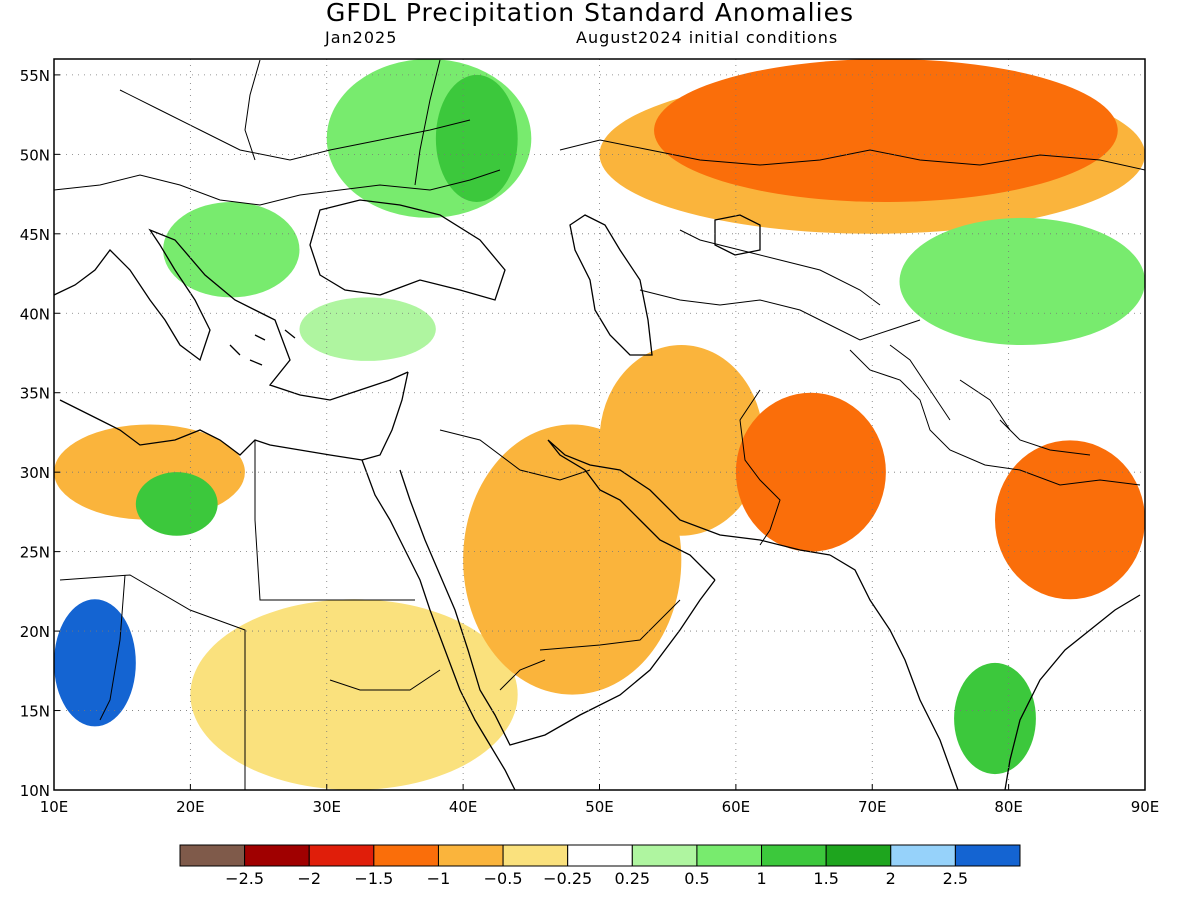 The width and height of the screenshot is (1200, 900). I want to click on lat-tick-label: 45N, so click(35, 235).